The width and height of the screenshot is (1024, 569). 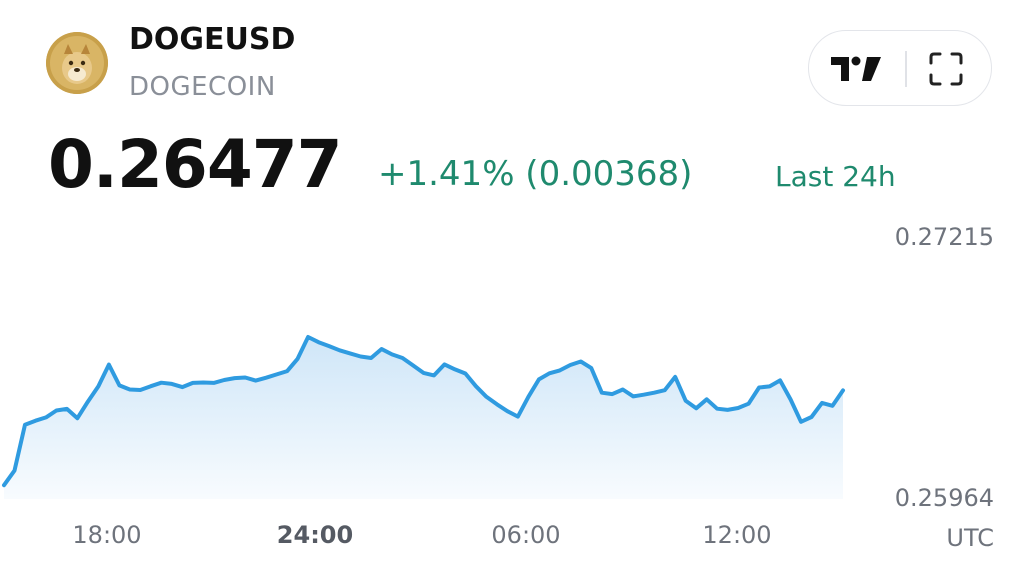 I want to click on x-tick-0600: 06:00, so click(x=525, y=535).